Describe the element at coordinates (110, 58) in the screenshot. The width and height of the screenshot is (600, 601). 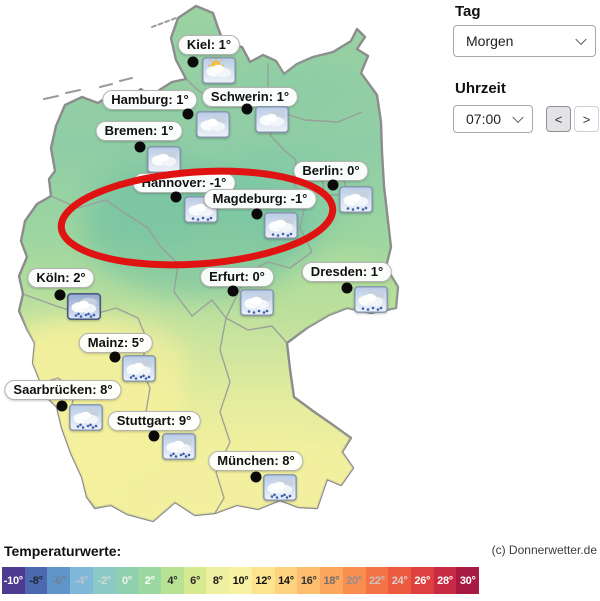
I see `coastal-islands` at that location.